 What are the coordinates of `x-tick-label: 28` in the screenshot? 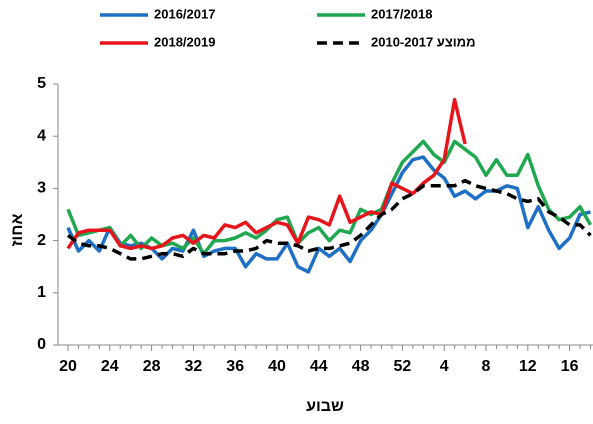 It's located at (152, 366).